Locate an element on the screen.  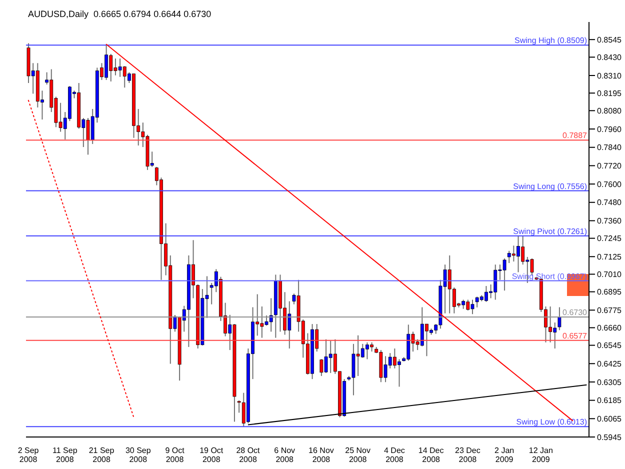
ref-line-label: 0.7887 is located at coordinates (575, 135).